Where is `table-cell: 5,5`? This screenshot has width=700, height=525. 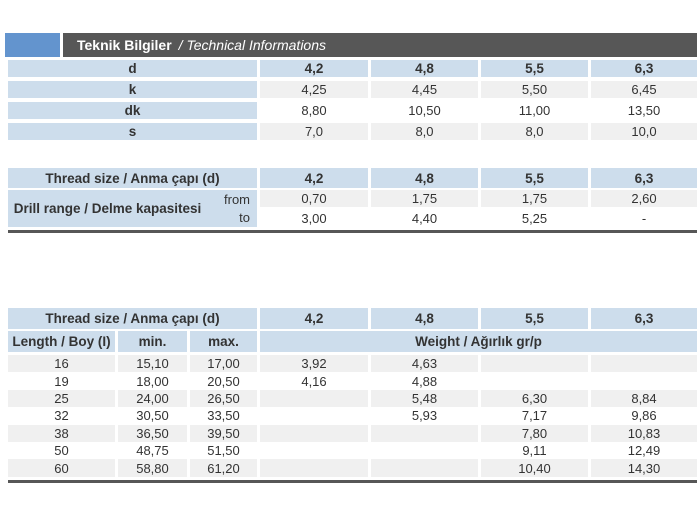 table-cell: 5,5 is located at coordinates (534, 68).